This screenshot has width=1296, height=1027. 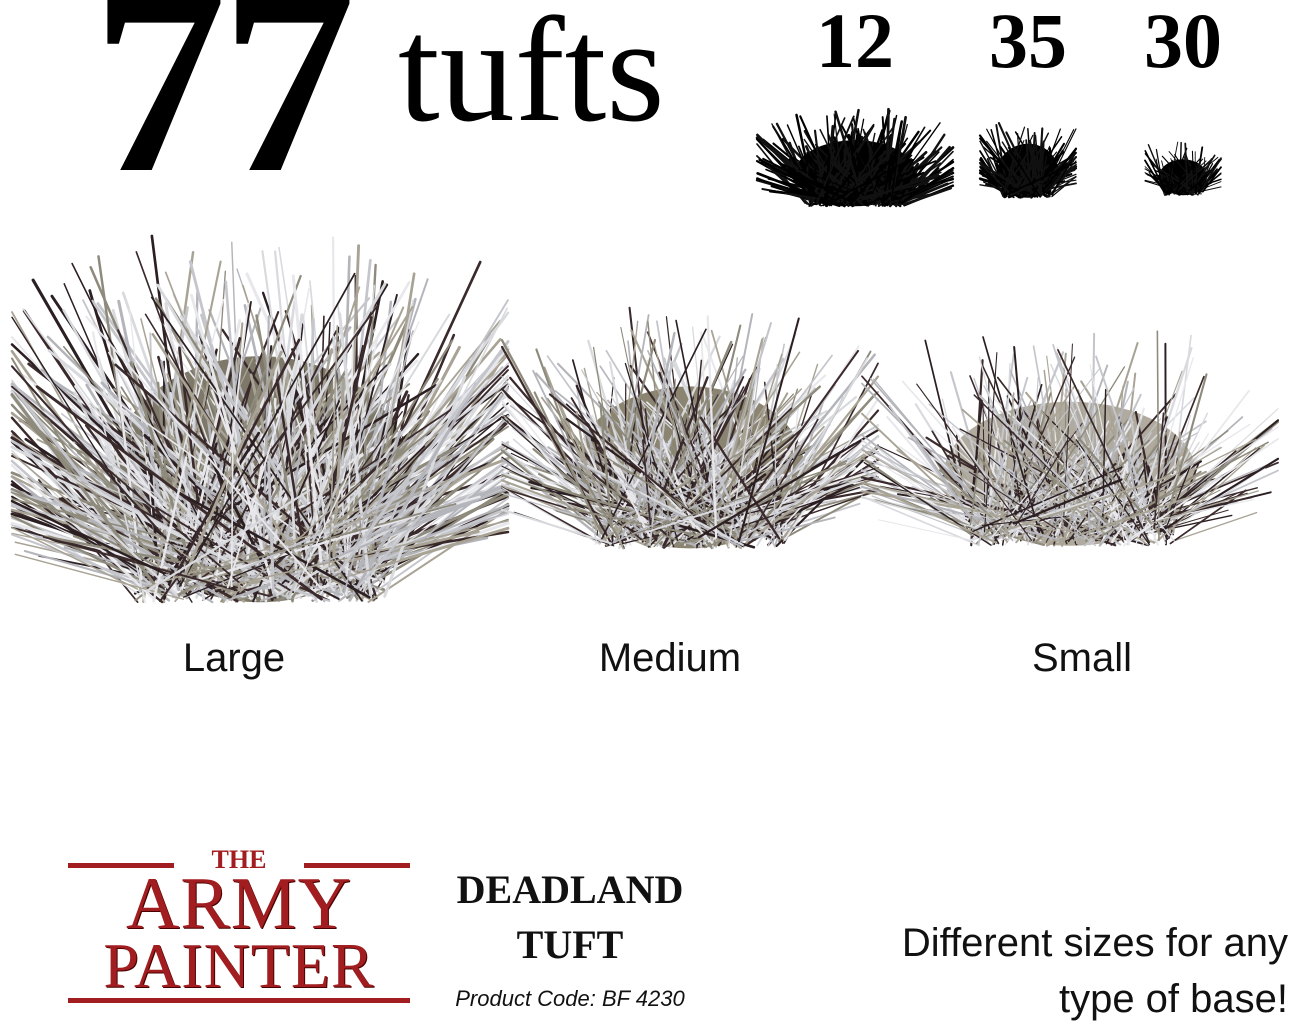 I want to click on logo-army: ARMY, so click(x=239, y=904).